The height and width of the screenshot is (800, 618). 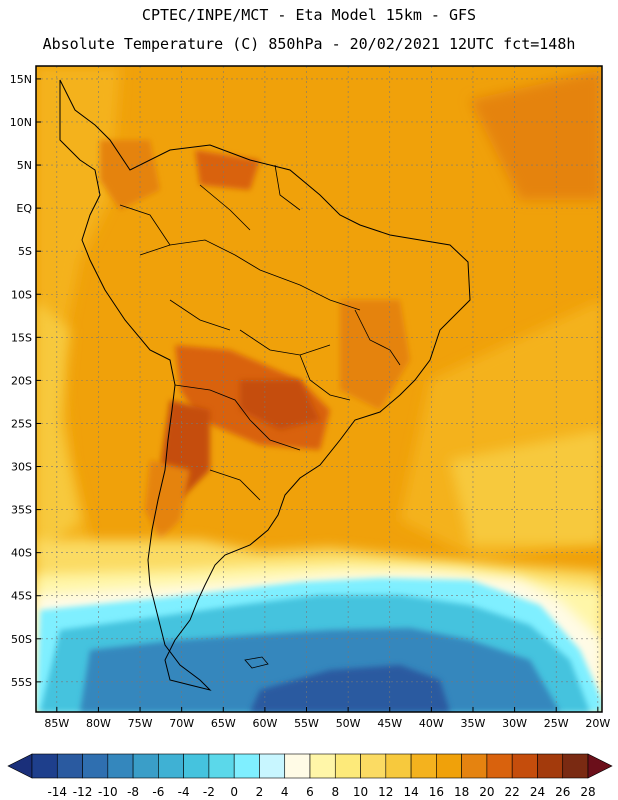 What do you see at coordinates (309, 15) in the screenshot?
I see `map-title-line-1: CPTEC/INPE/MCT - Eta Model 15km - GFS` at bounding box center [309, 15].